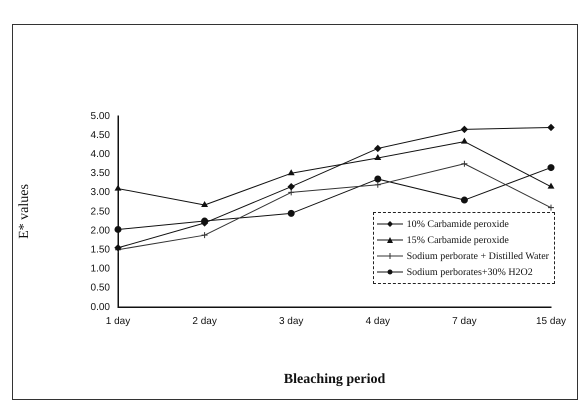 This screenshot has width=581, height=406. What do you see at coordinates (100, 116) in the screenshot?
I see `y-tick-label: 5.00` at bounding box center [100, 116].